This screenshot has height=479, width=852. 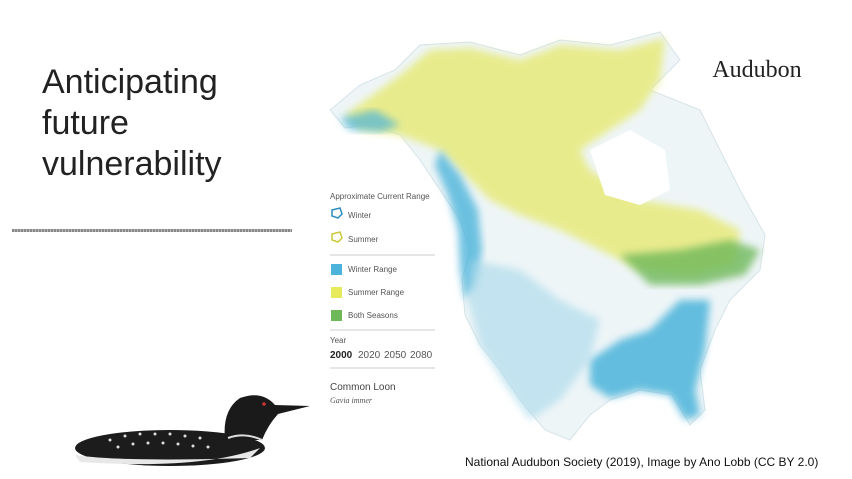 What do you see at coordinates (132, 164) in the screenshot?
I see `title-line: vulnerability` at bounding box center [132, 164].